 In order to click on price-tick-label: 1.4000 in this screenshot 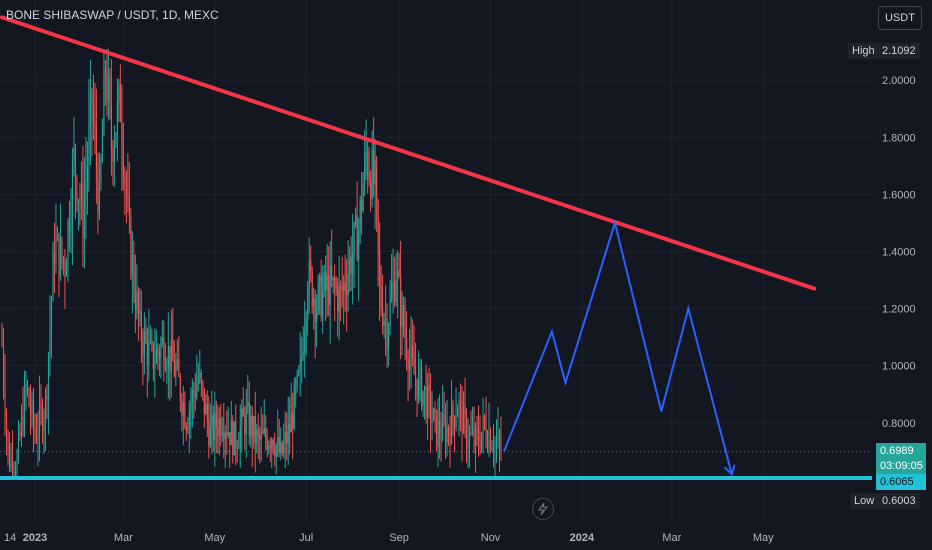, I will do `click(899, 252)`.